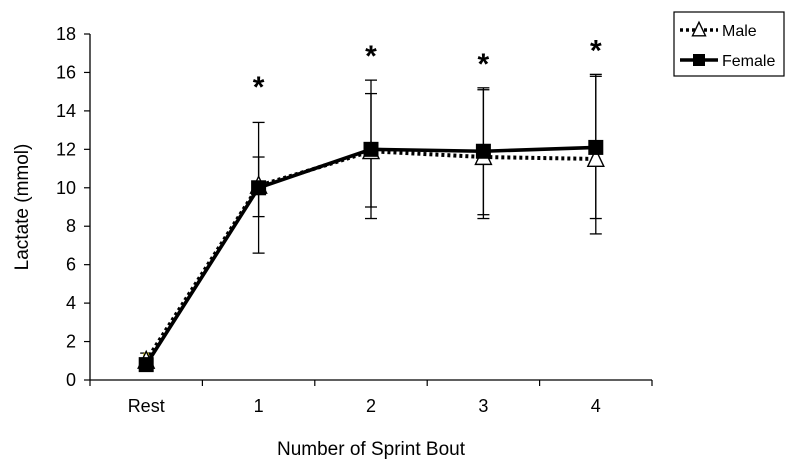  I want to click on y-axis-ticks: 0 2 4 6 8 10 12 14 16 18, so click(73, 207).